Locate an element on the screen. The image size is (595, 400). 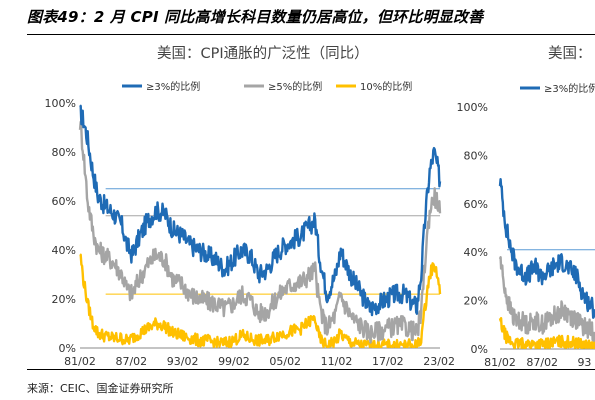
legend-label: ≥5%的比例 is located at coordinates (295, 86).